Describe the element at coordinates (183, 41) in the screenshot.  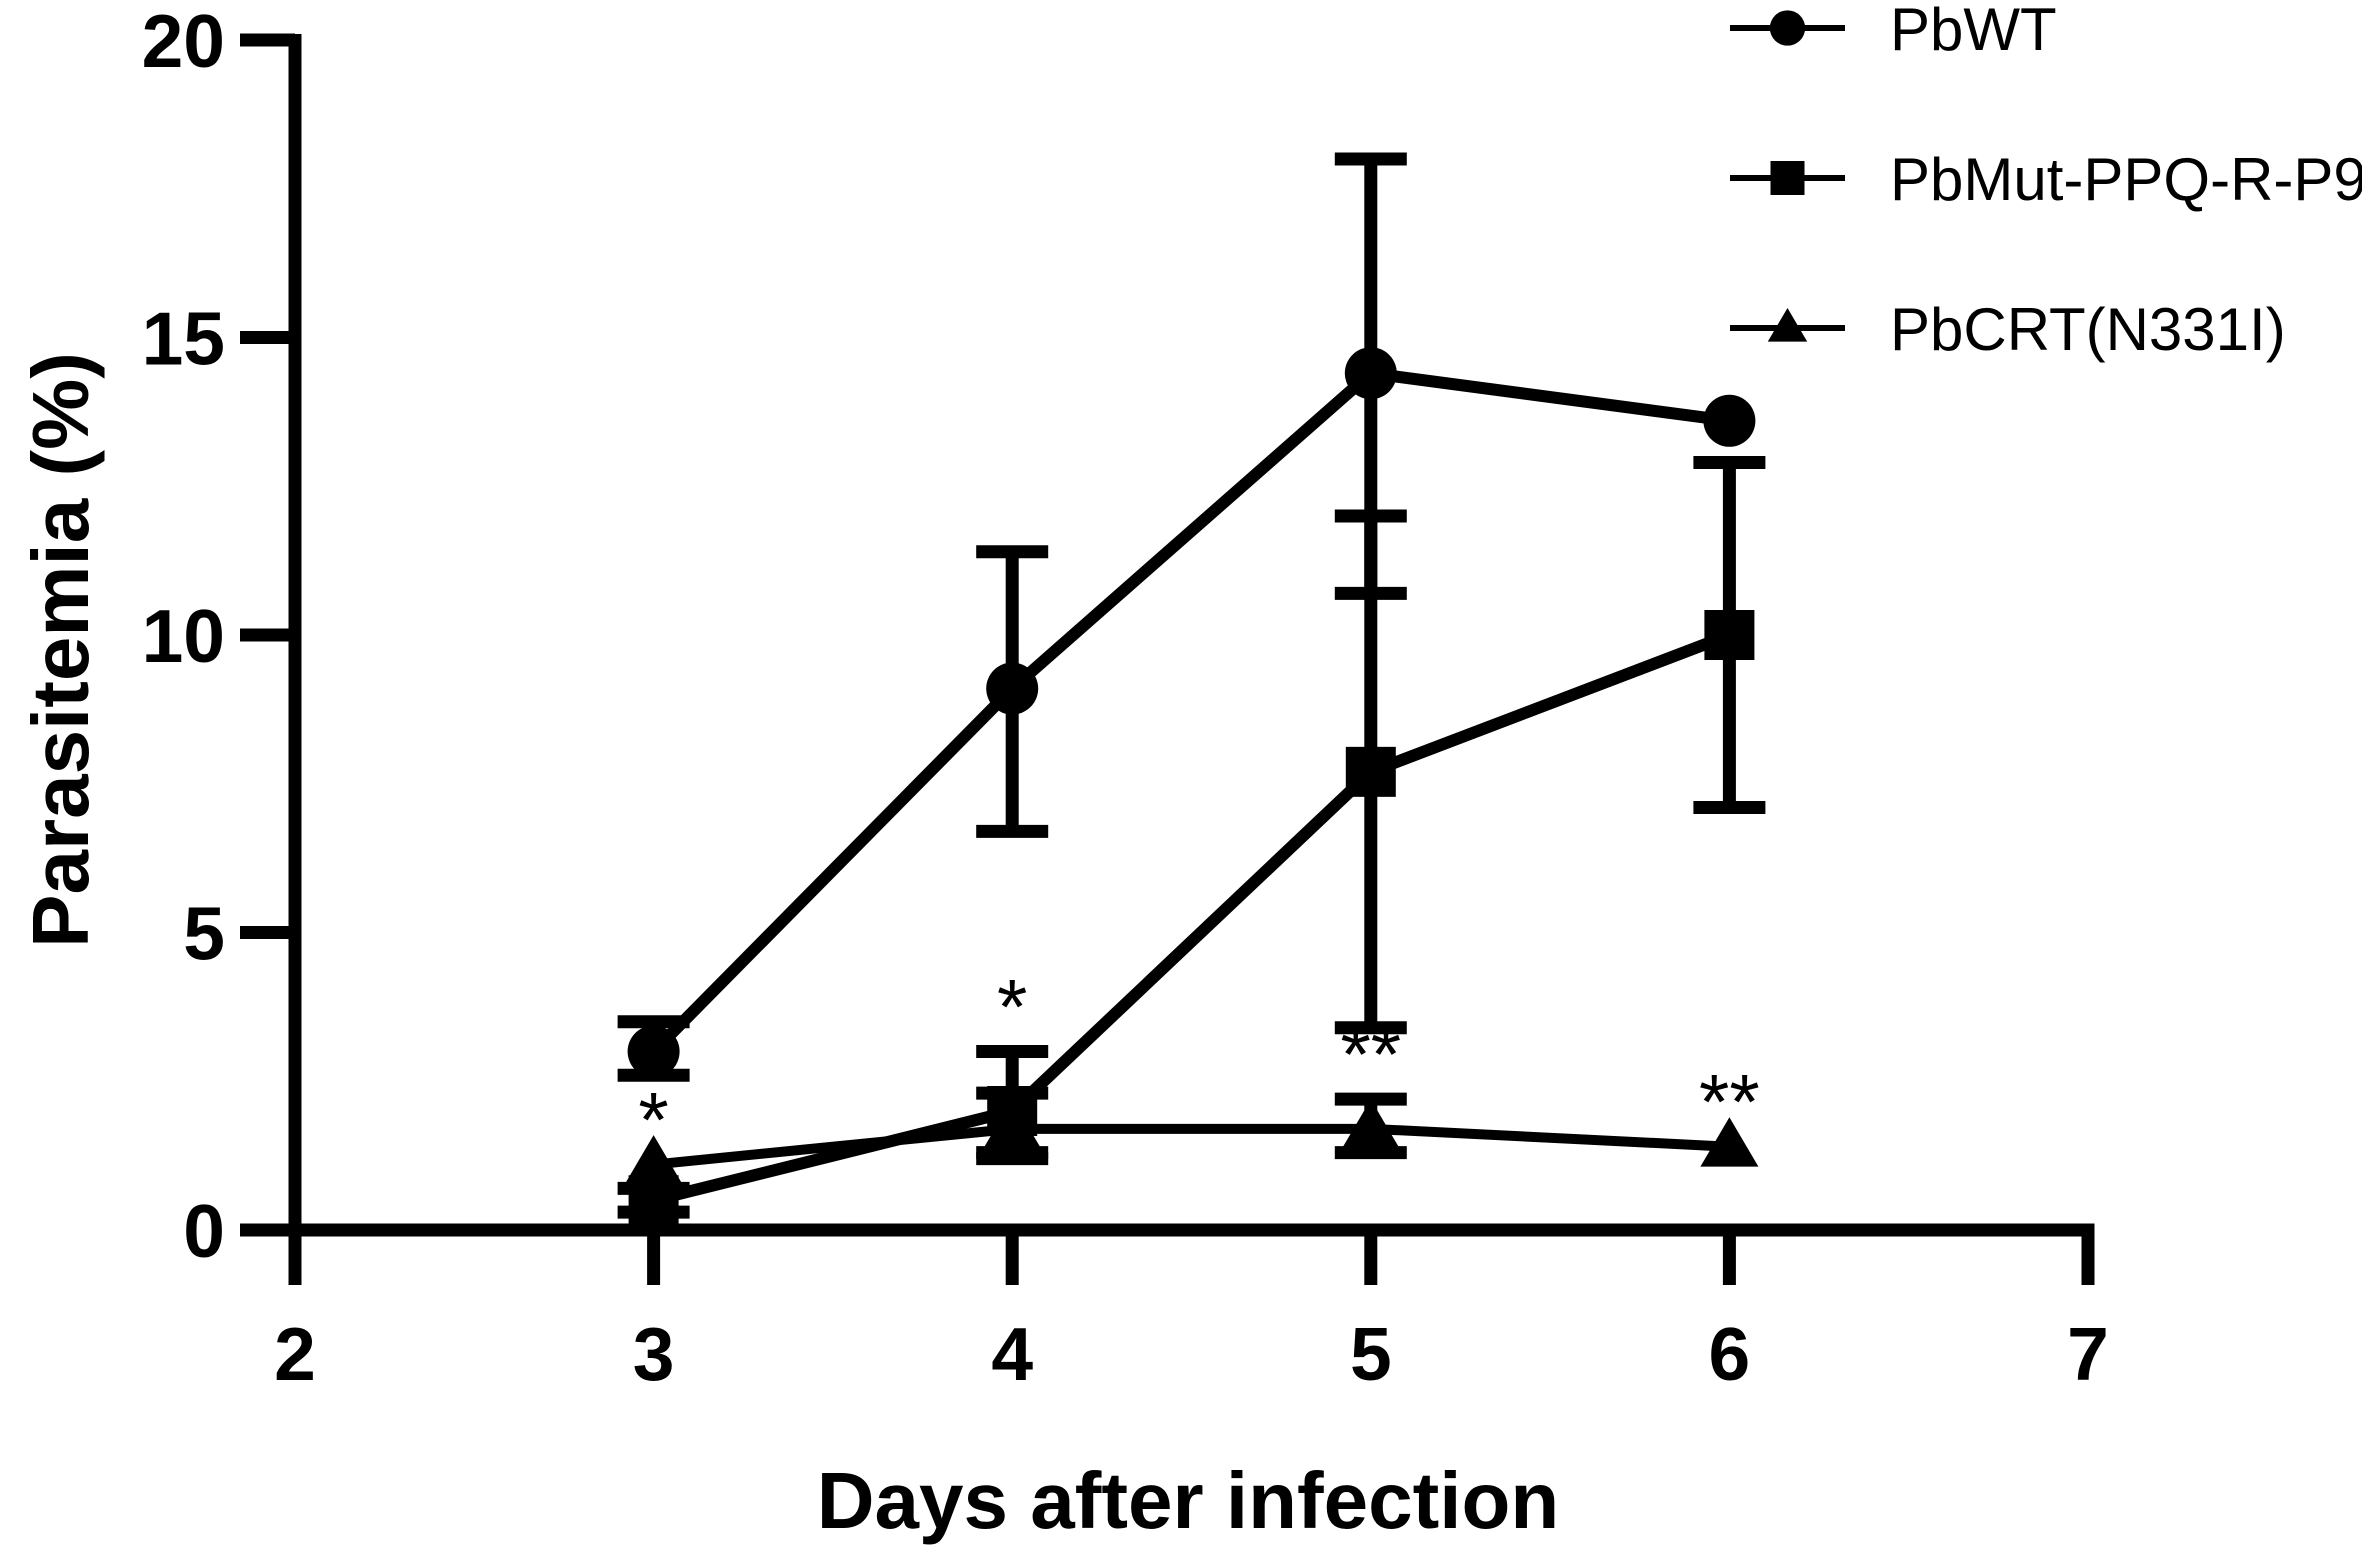
I see `y-tick-label: 20` at that location.